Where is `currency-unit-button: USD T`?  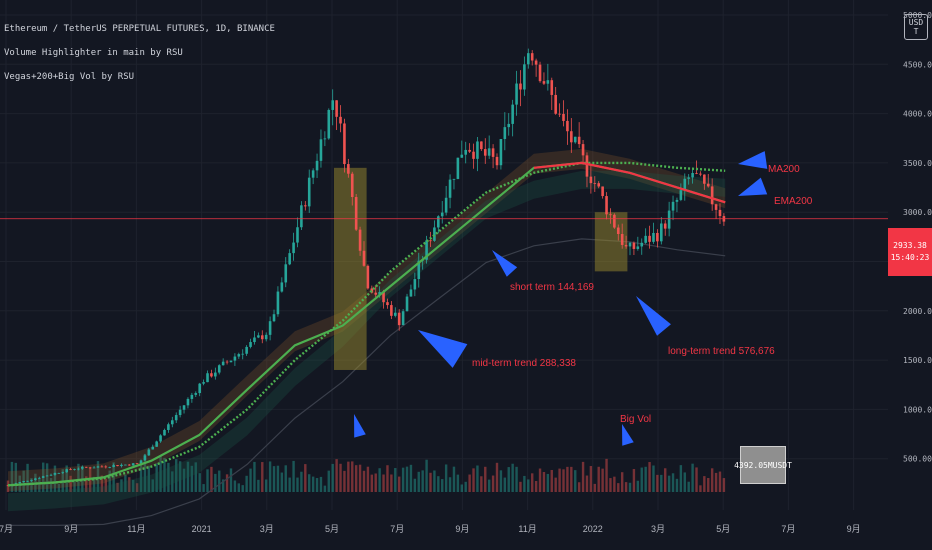 currency-unit-button: USD T is located at coordinates (916, 27).